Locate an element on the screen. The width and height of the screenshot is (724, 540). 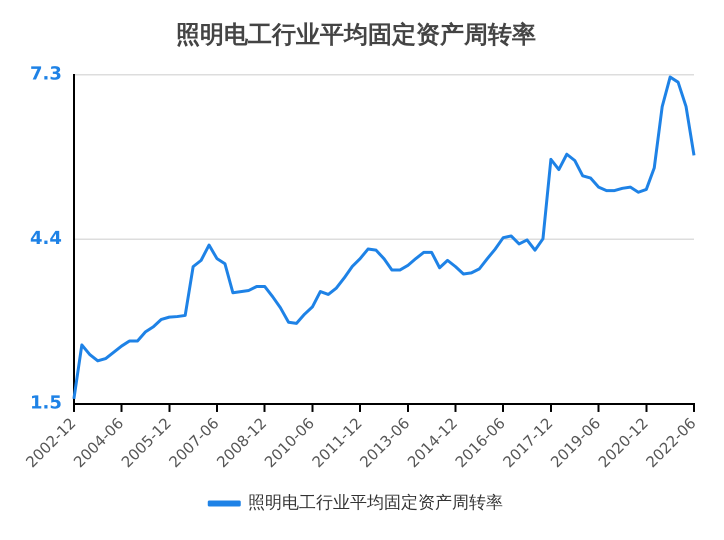
y-tick-label: 4.4 is located at coordinates (46, 239).